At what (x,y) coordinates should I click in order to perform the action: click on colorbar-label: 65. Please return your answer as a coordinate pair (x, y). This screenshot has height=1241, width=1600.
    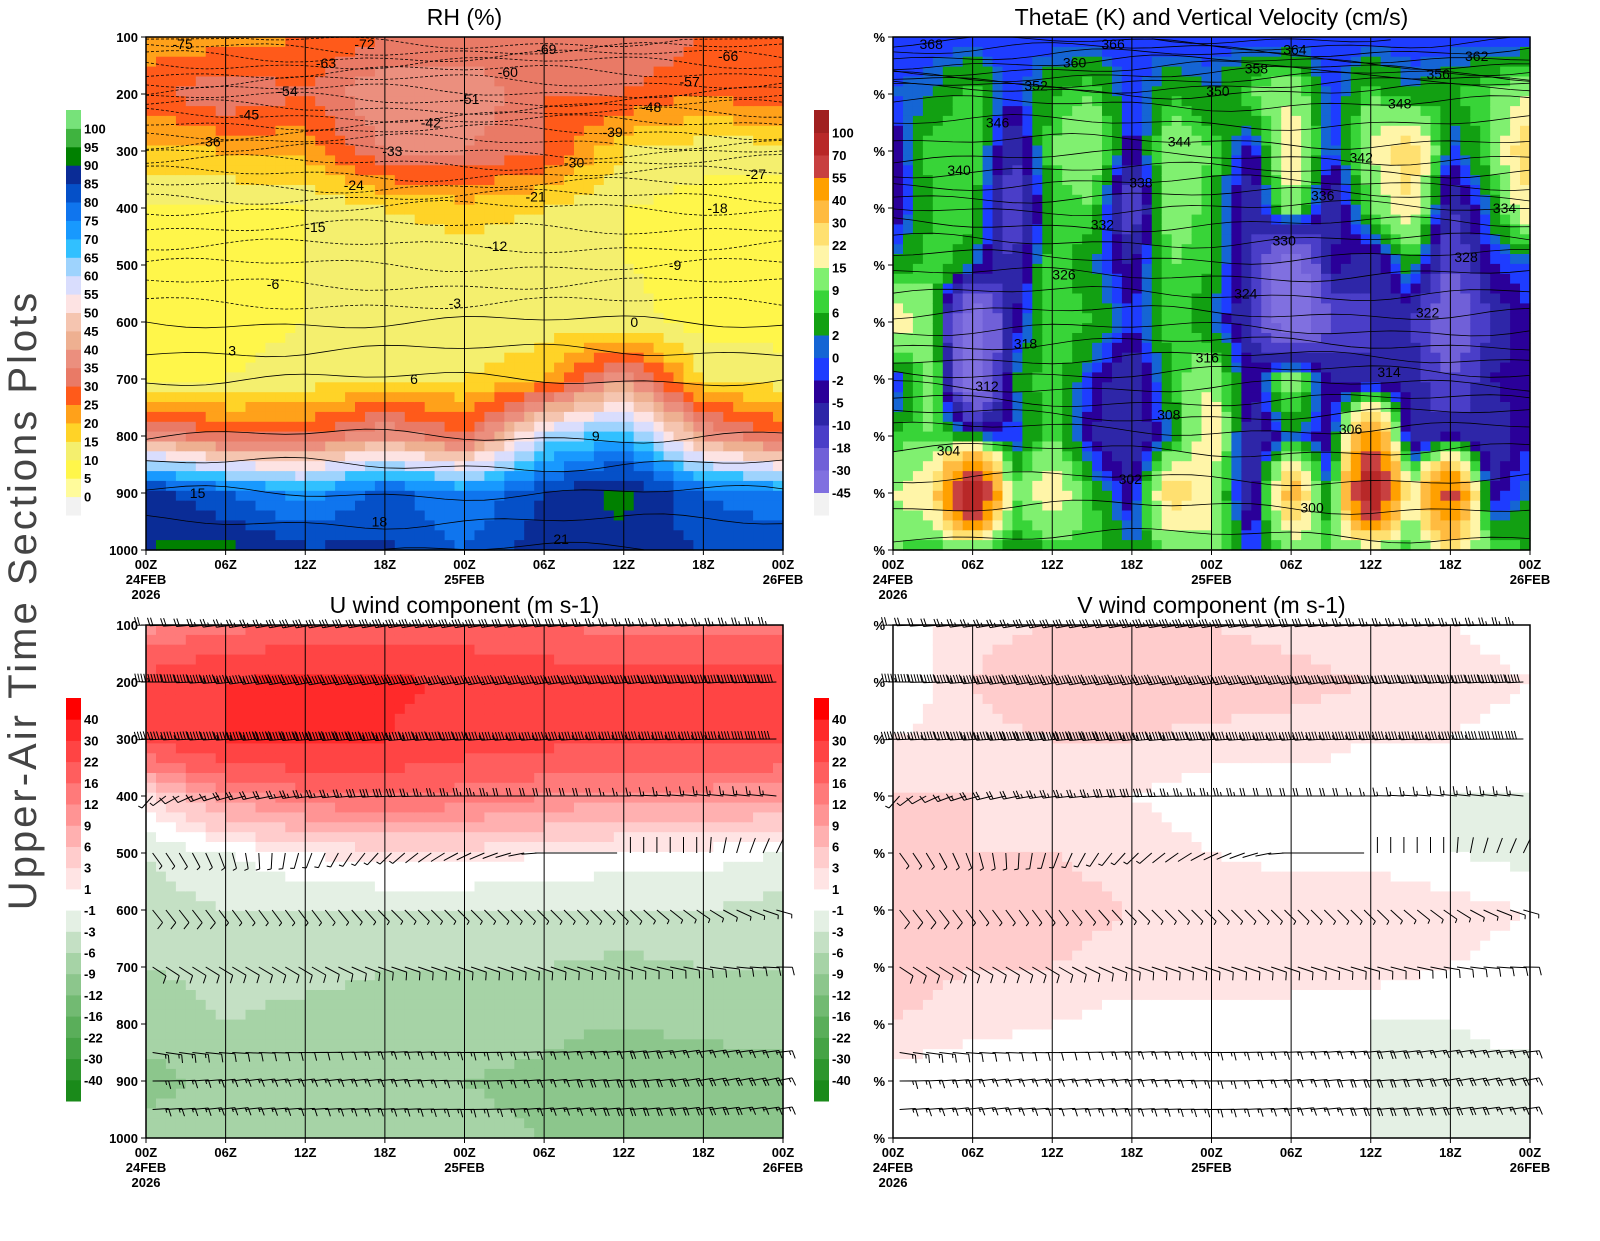
    Looking at the image, I should click on (91, 257).